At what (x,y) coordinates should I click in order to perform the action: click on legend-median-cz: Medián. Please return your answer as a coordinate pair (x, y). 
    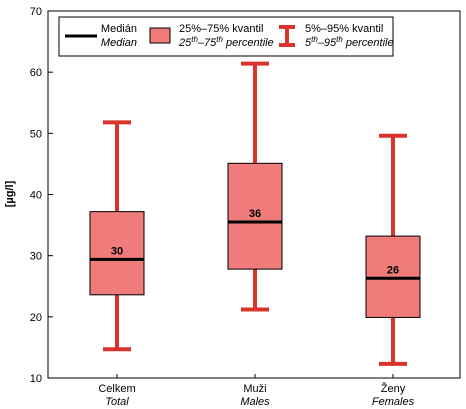
    Looking at the image, I should click on (119, 29).